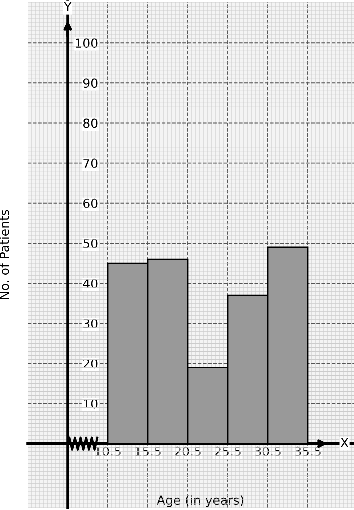  Describe the element at coordinates (344, 443) in the screenshot. I see `annotation: X` at that location.